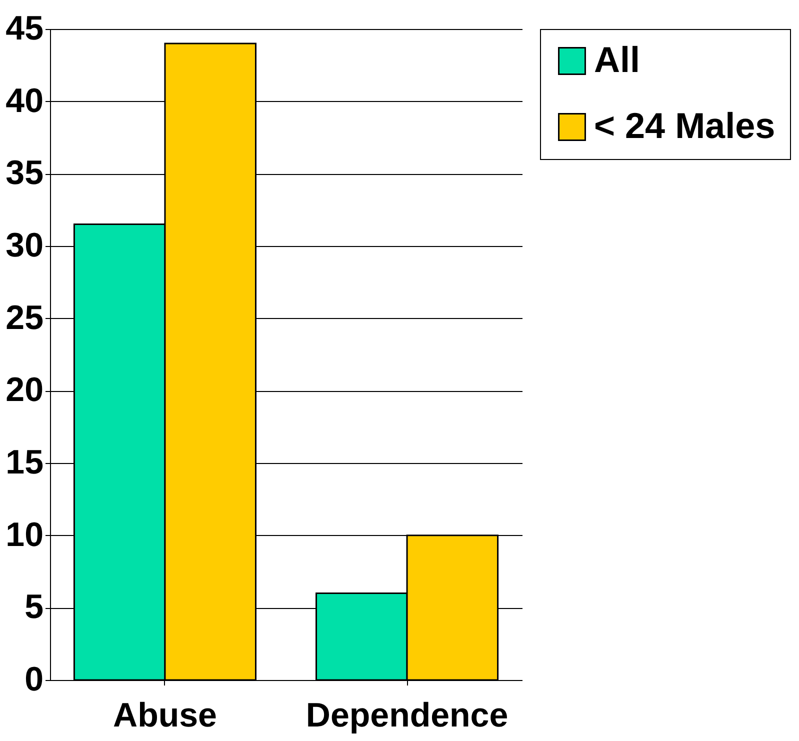 The height and width of the screenshot is (741, 799). What do you see at coordinates (25, 173) in the screenshot?
I see `y-tick-label: 35` at bounding box center [25, 173].